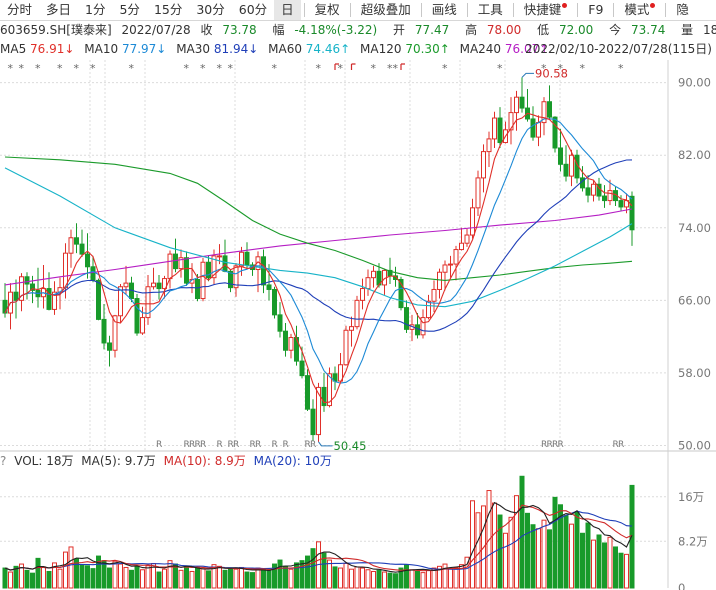 This screenshot has width=716, height=590. What do you see at coordinates (542, 9) in the screenshot?
I see `shortcut-label: 快捷键` at bounding box center [542, 9].